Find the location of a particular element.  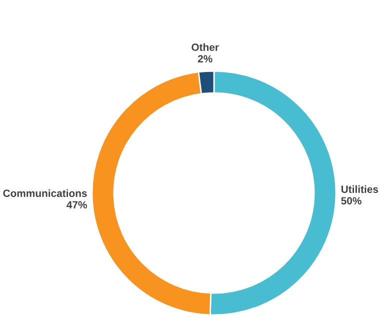

slice-label: Other is located at coordinates (205, 47).